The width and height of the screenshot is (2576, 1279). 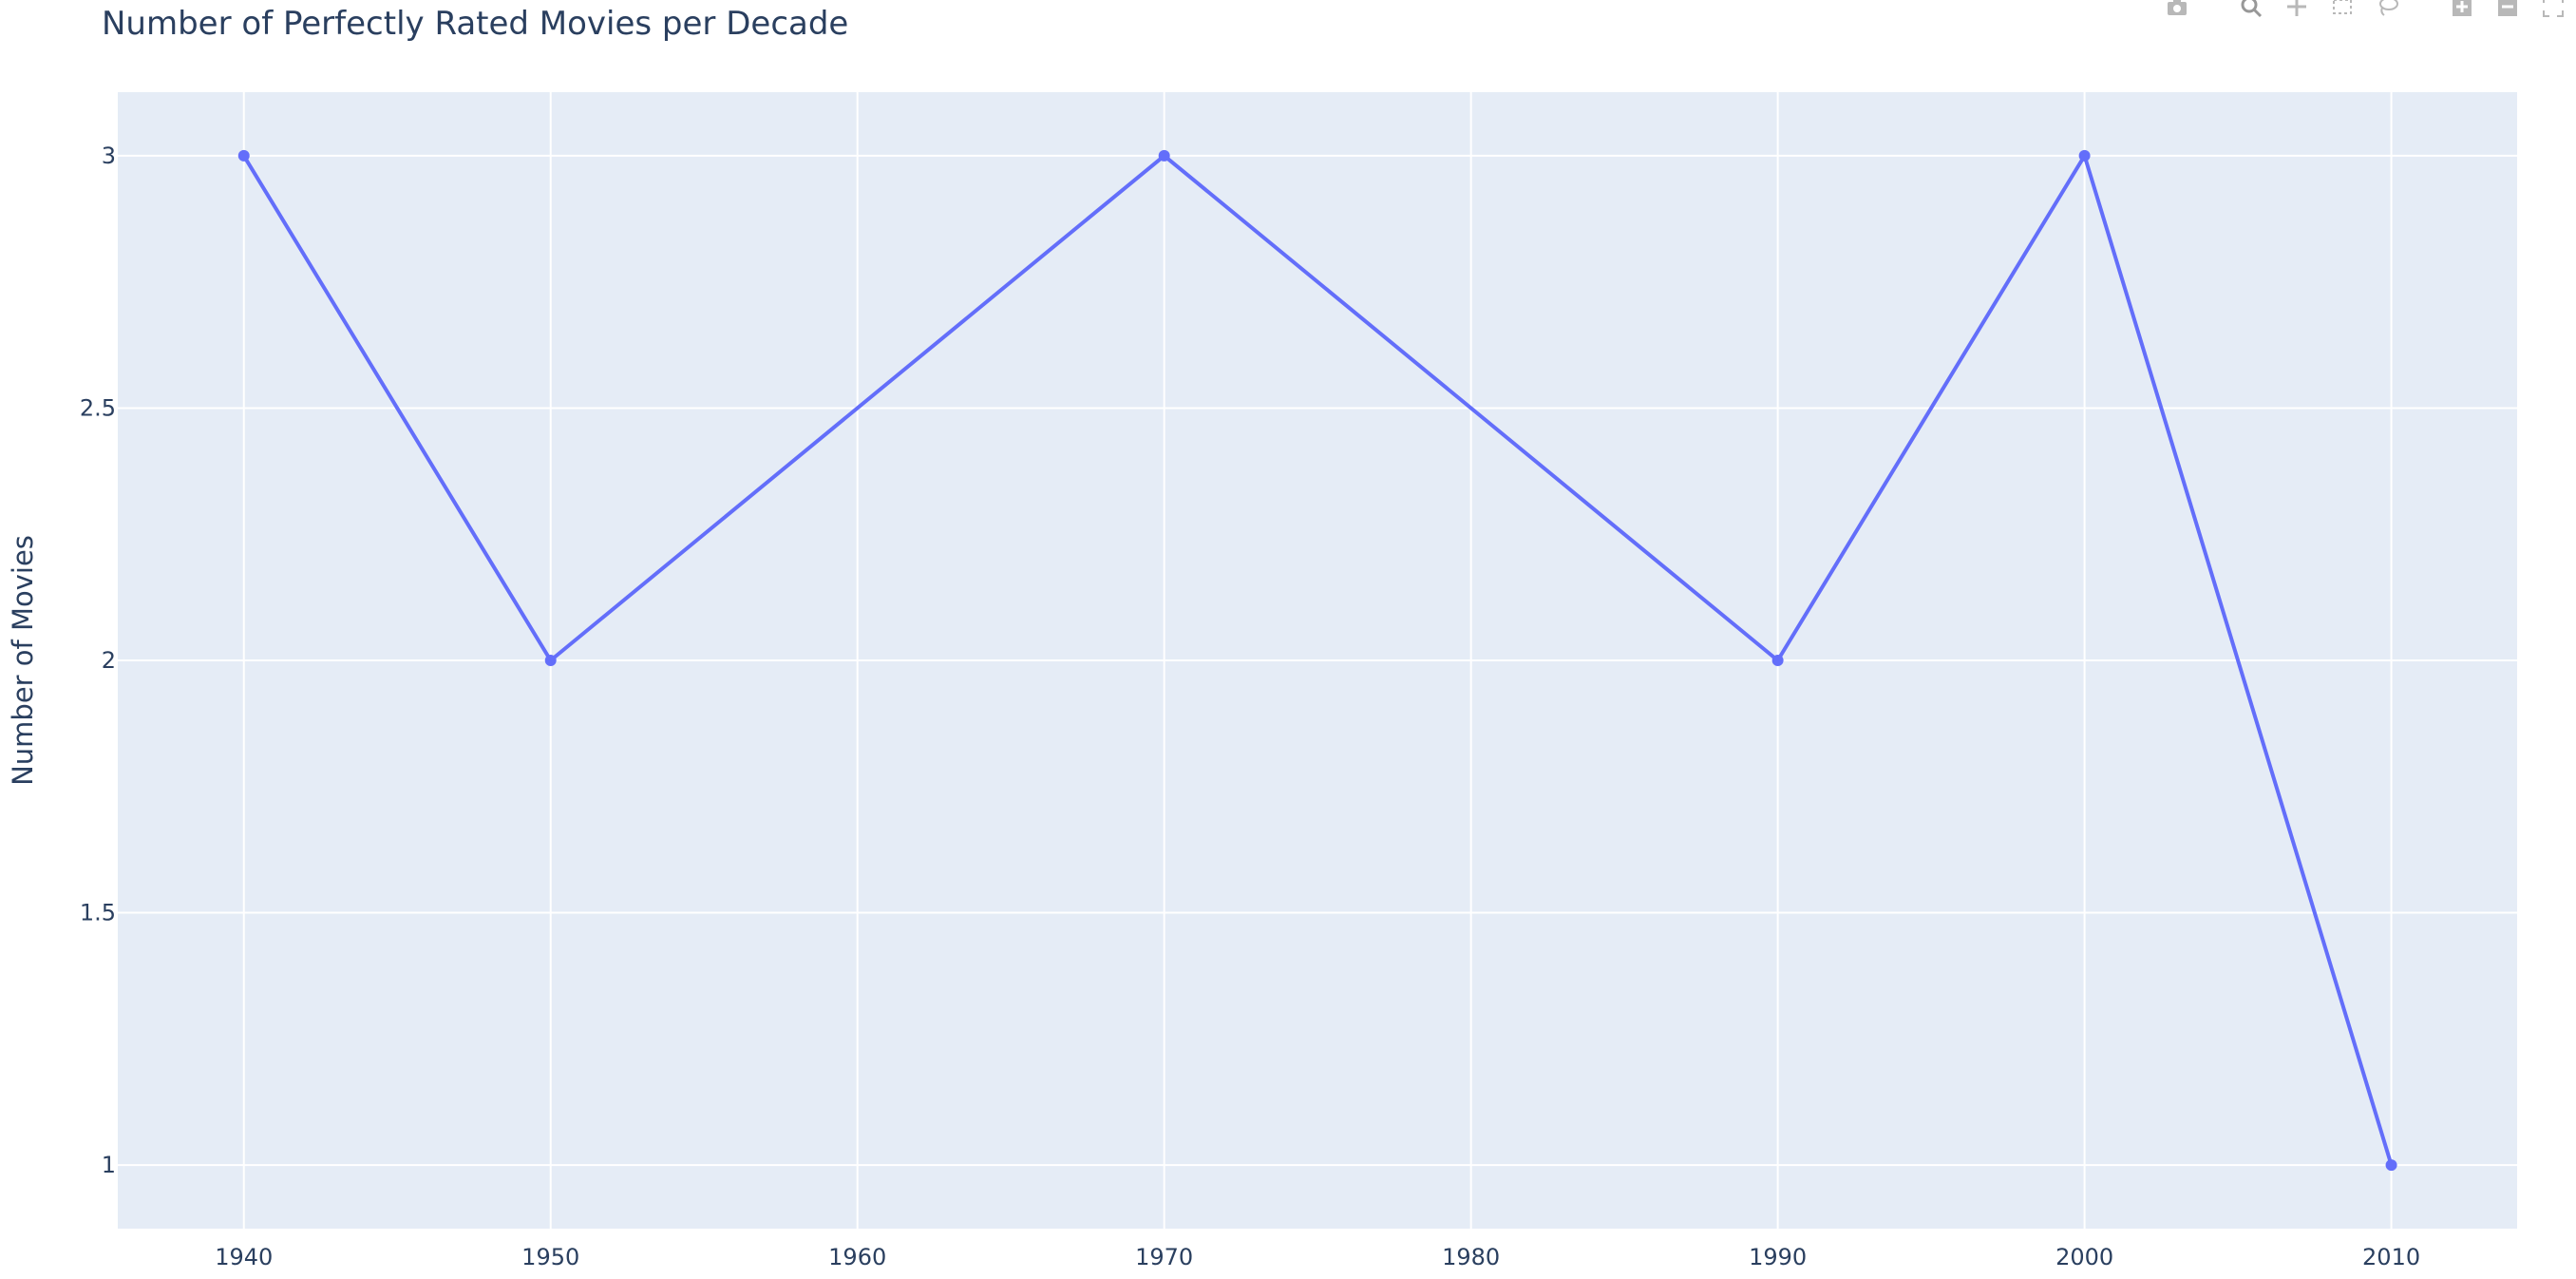 I want to click on y-tick-label: 3, so click(x=109, y=156).